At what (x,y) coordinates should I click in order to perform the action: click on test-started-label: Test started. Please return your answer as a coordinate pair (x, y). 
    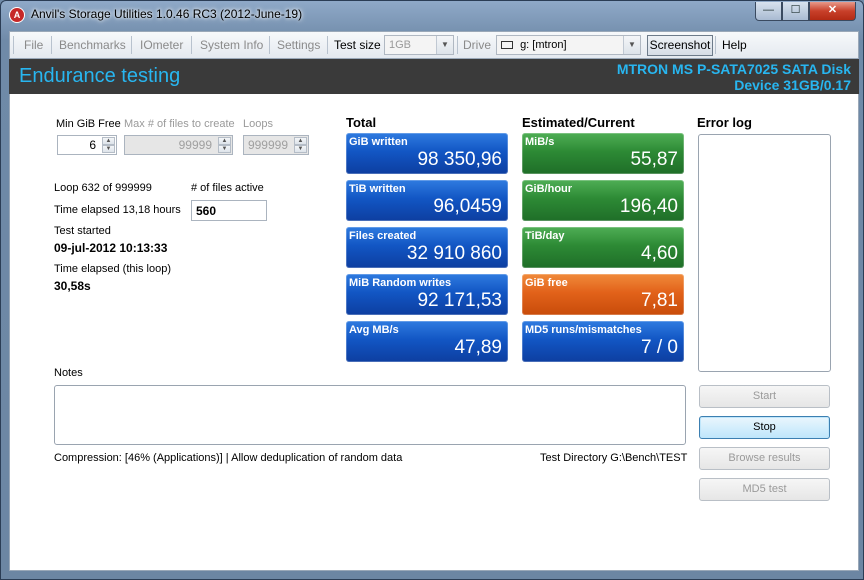
    Looking at the image, I should click on (82, 231).